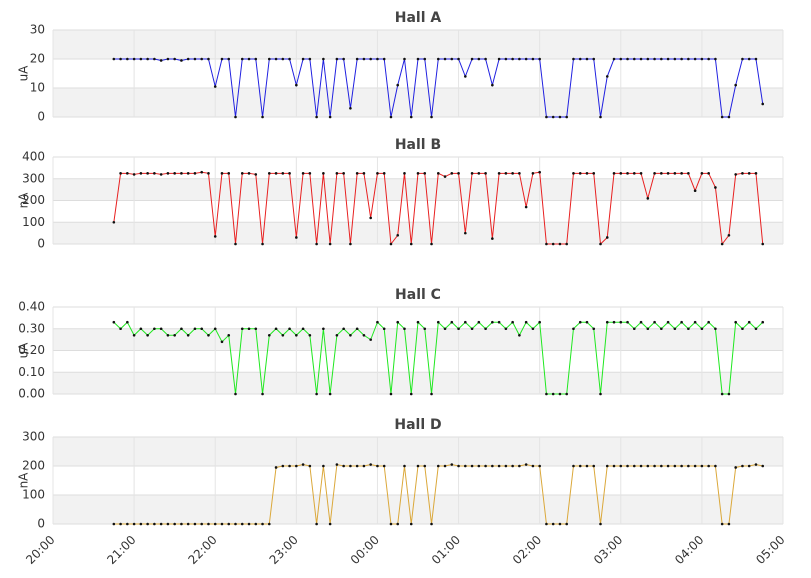 Image resolution: width=811 pixels, height=578 pixels. Describe the element at coordinates (121, 550) in the screenshot. I see `x-tick-label: 21:00` at that location.